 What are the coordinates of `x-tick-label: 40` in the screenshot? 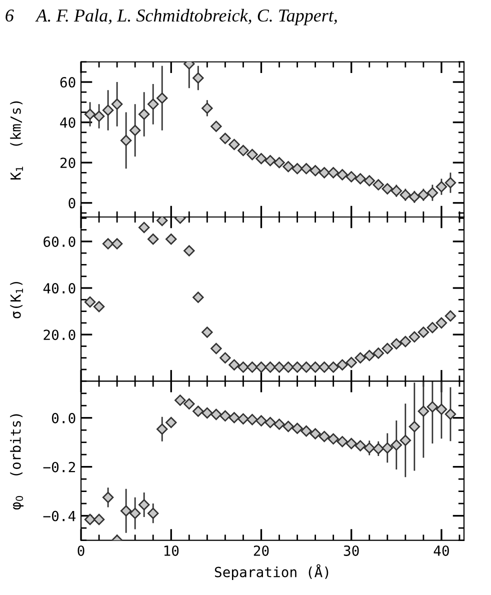 It's located at (441, 550).